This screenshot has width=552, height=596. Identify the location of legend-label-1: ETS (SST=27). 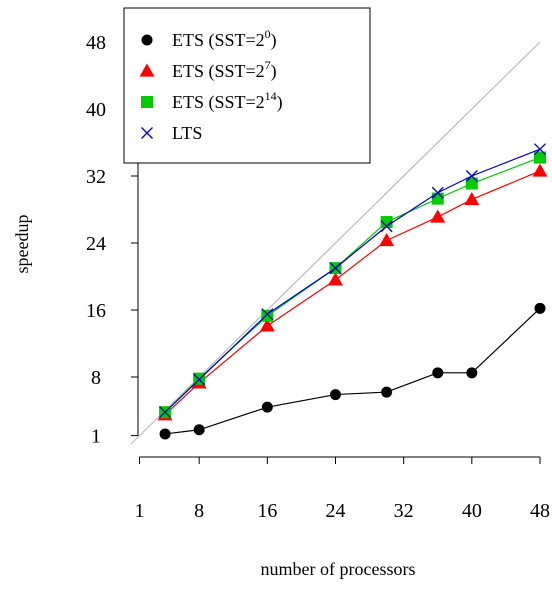
(224, 70).